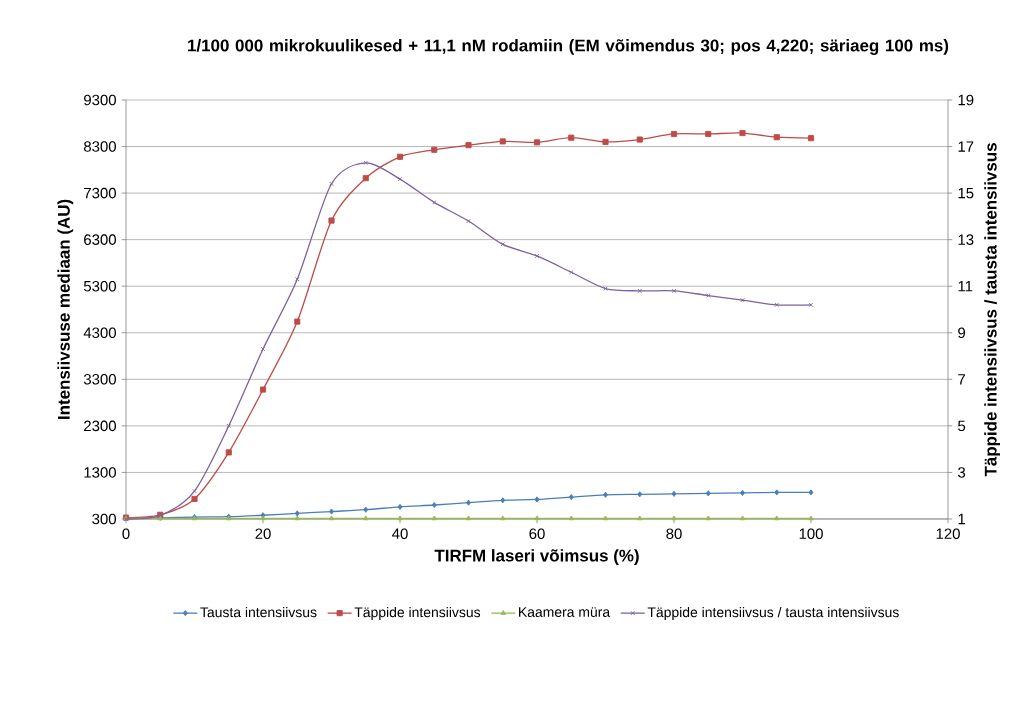 The height and width of the screenshot is (702, 1032). What do you see at coordinates (962, 519) in the screenshot?
I see `y2-tick-label: 1` at bounding box center [962, 519].